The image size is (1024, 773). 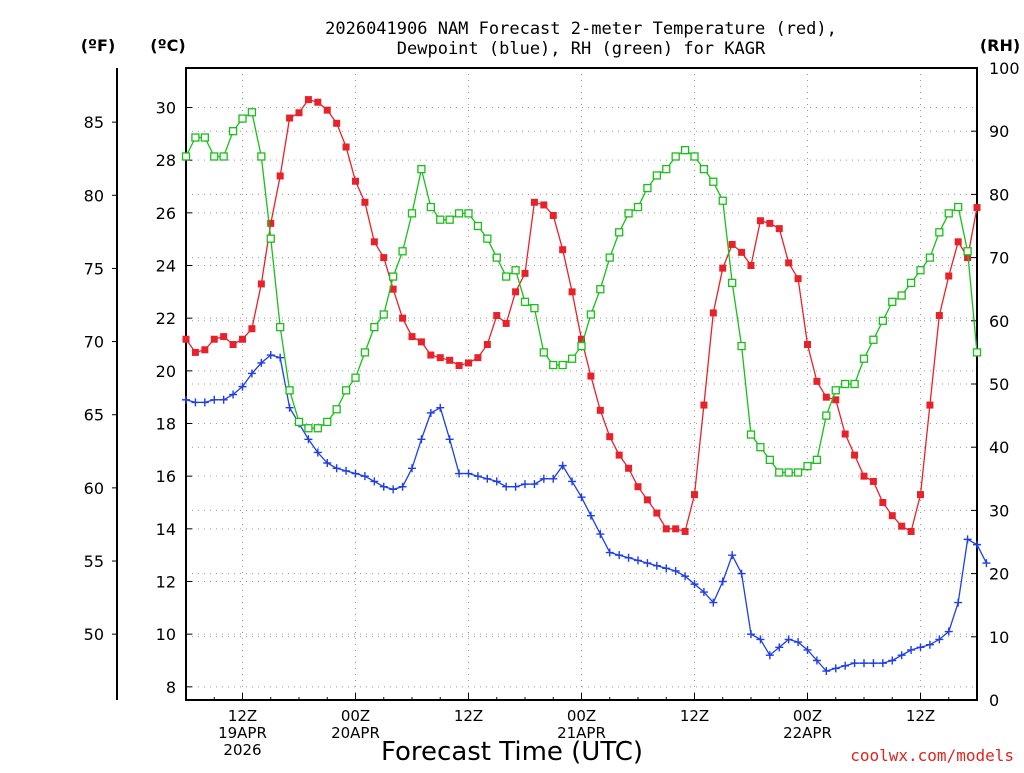 What do you see at coordinates (999, 637) in the screenshot?
I see `rh-tick-label-1: 10` at bounding box center [999, 637].